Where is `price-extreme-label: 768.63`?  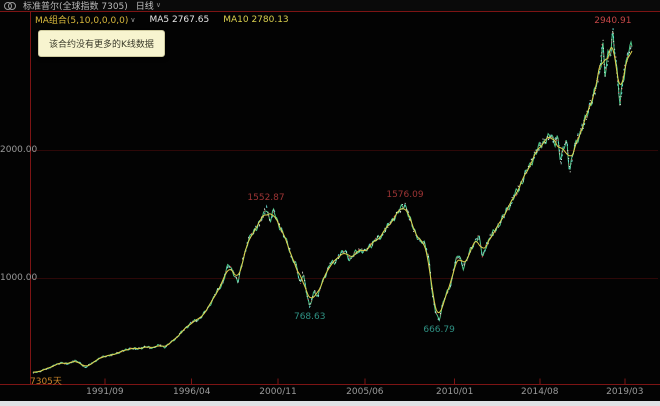
price-extreme-label: 768.63 is located at coordinates (309, 316).